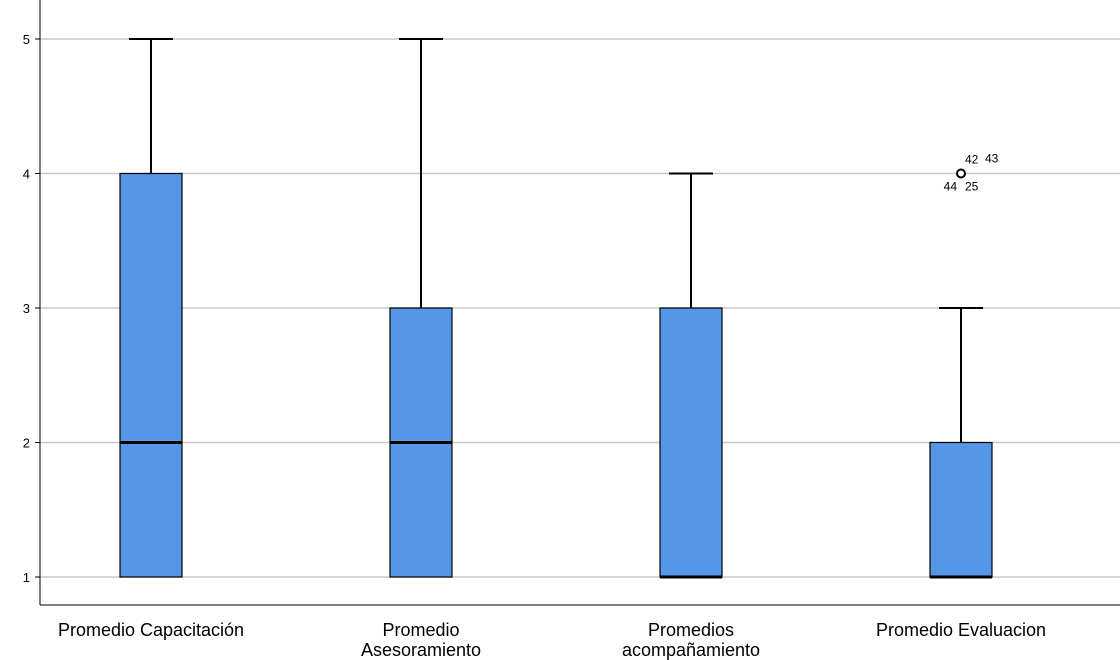 The width and height of the screenshot is (1120, 660). Describe the element at coordinates (972, 187) in the screenshot. I see `outlier-case-label: 25` at that location.